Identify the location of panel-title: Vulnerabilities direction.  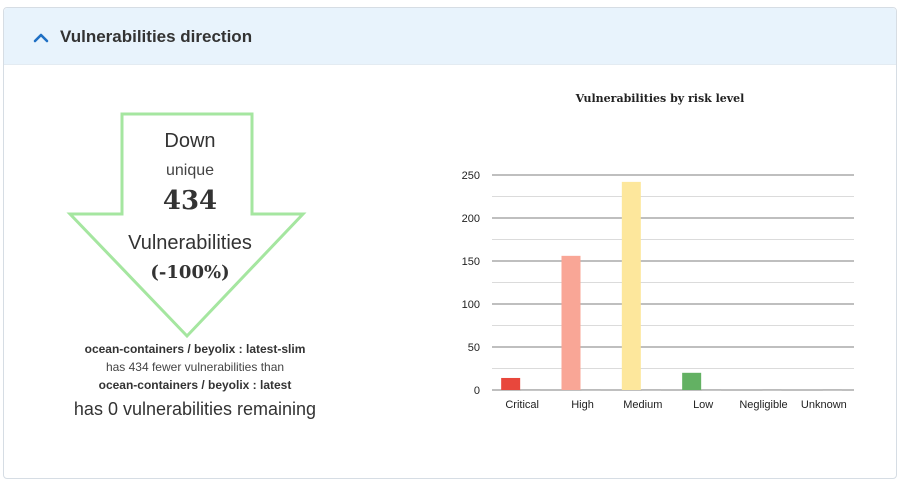
(156, 36).